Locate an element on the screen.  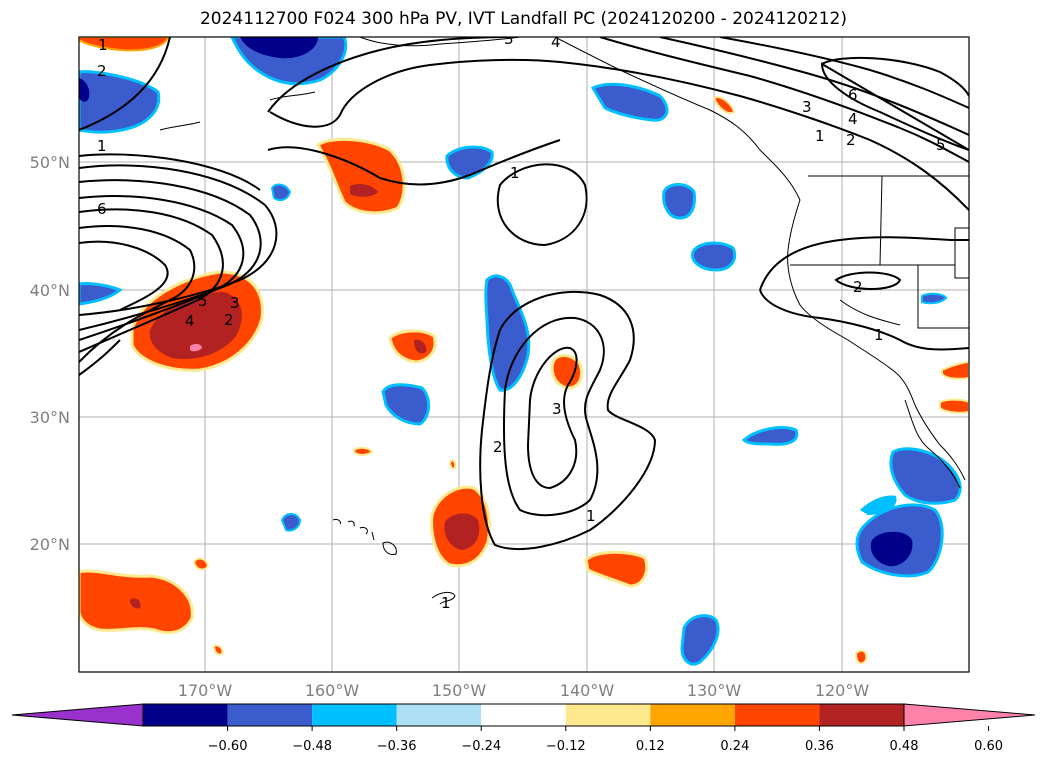
colorbar-extend-high is located at coordinates (969, 715).